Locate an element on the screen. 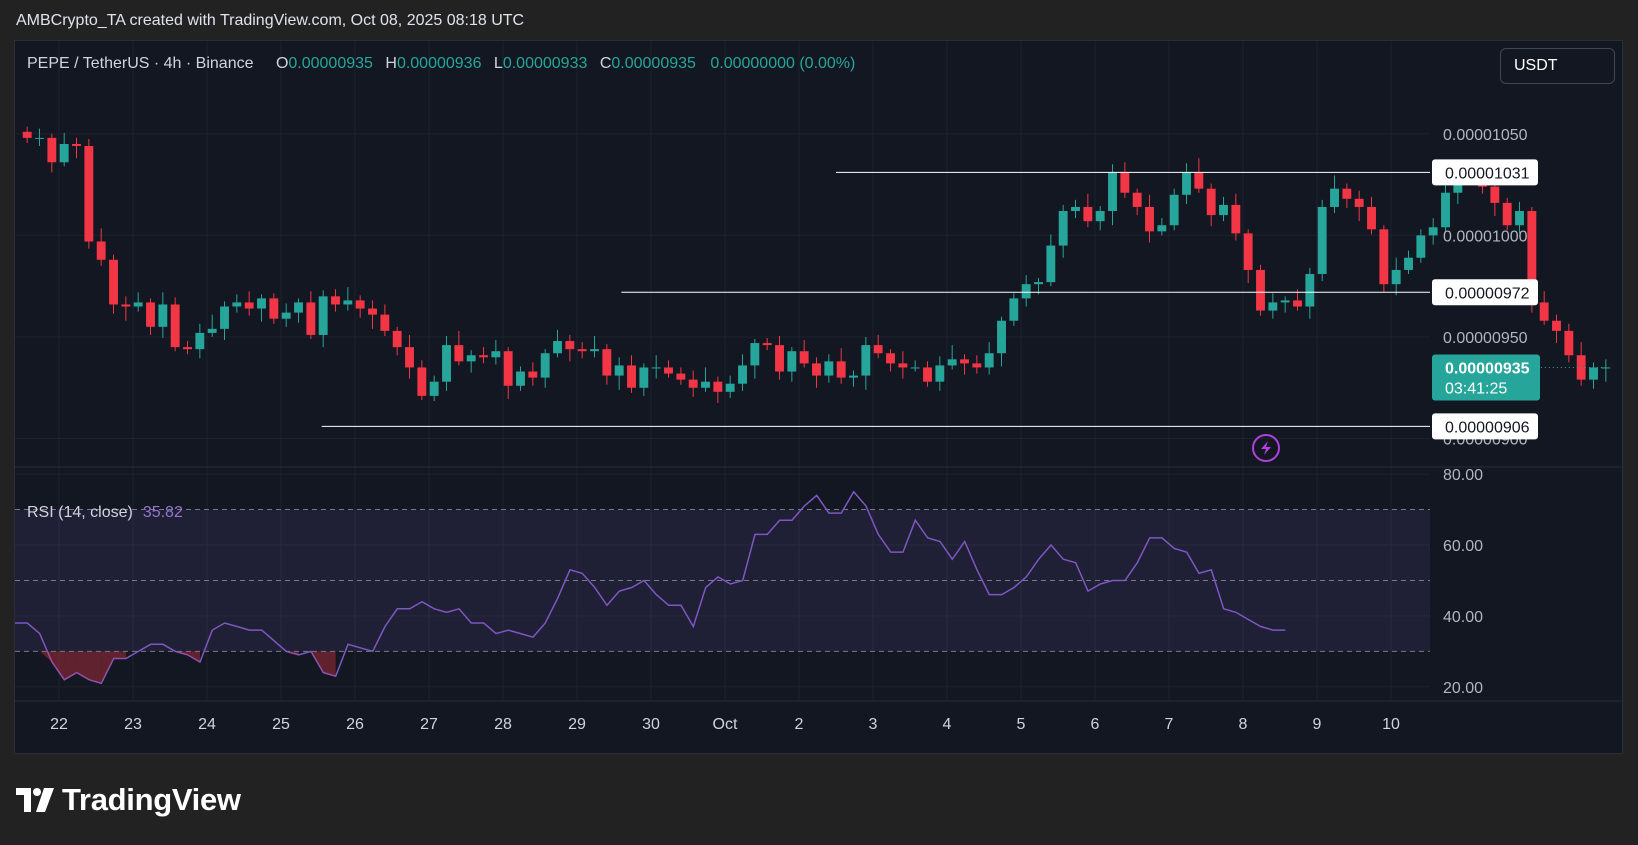  tradingview-logo-icon is located at coordinates (35, 800).